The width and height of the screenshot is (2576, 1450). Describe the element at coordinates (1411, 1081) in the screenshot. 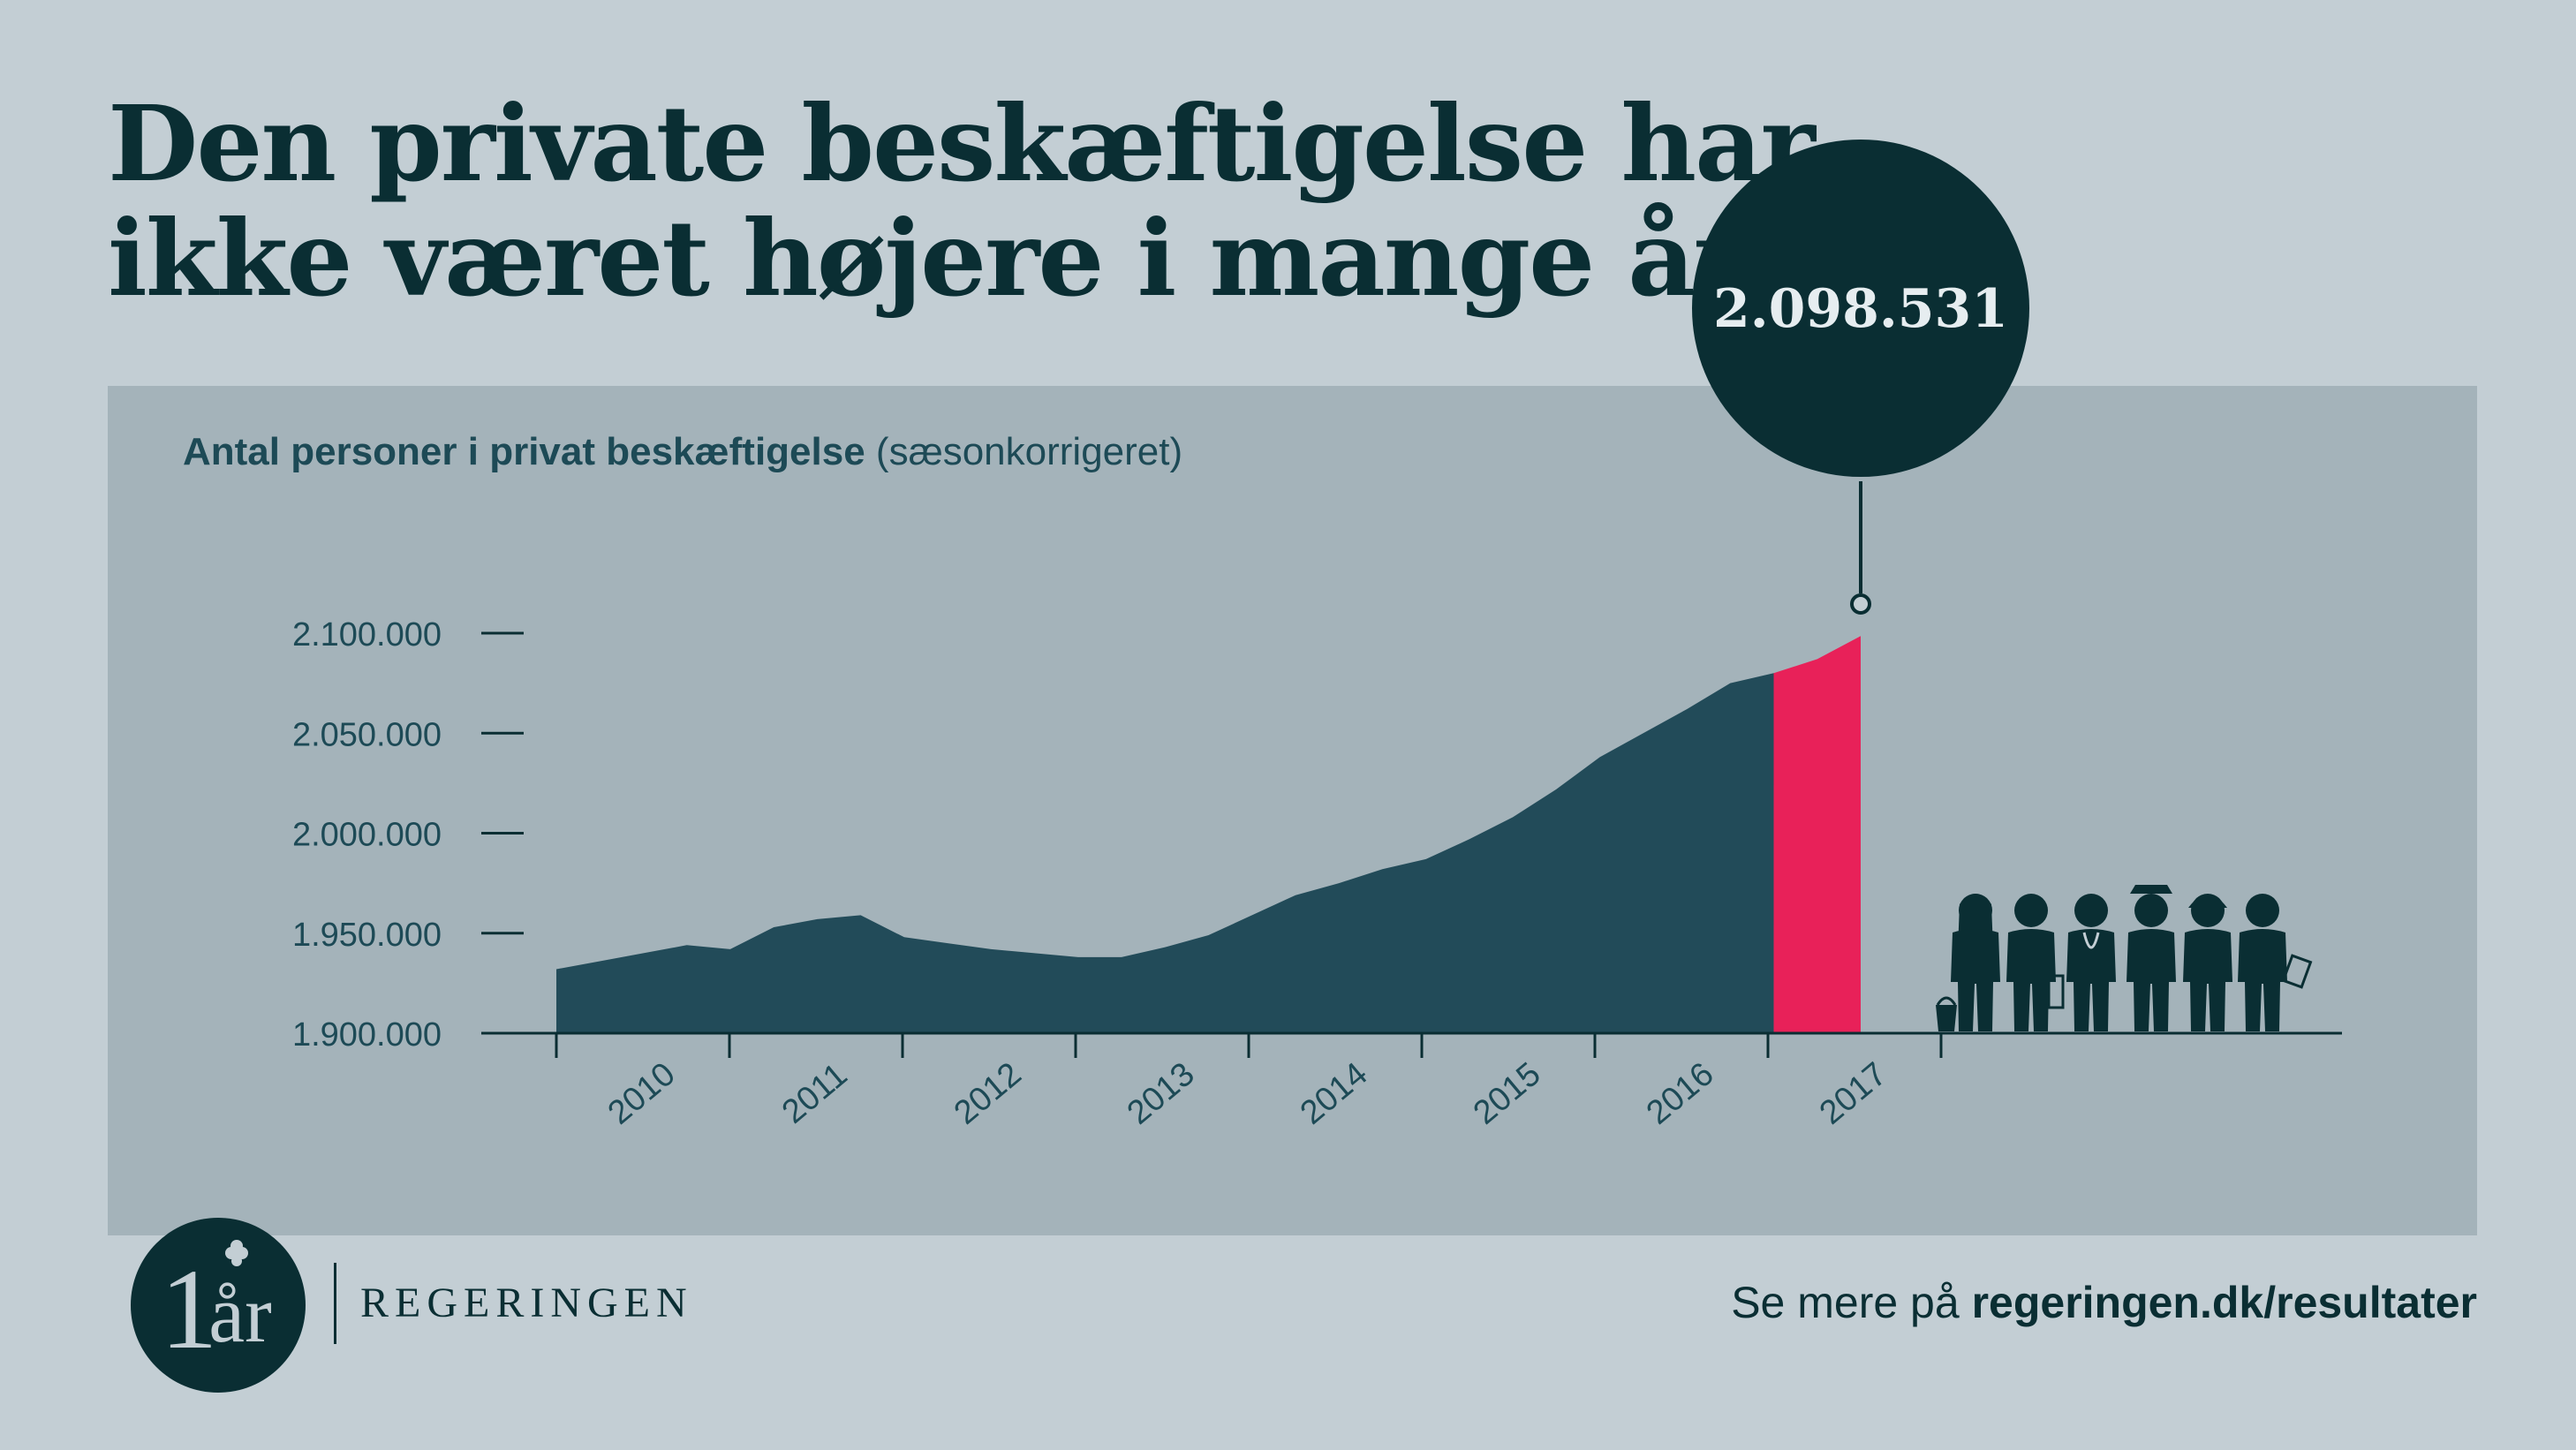

I see `x-axis: 2010 2011 2012 2013 2014 2015 2016 2017` at that location.